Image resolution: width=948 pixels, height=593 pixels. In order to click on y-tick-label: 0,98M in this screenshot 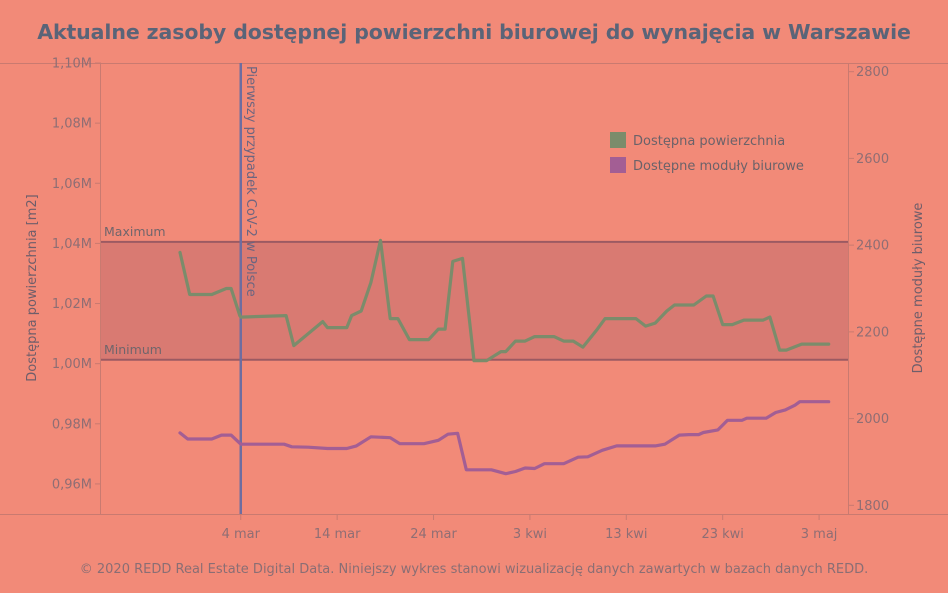, I will do `click(72, 424)`.